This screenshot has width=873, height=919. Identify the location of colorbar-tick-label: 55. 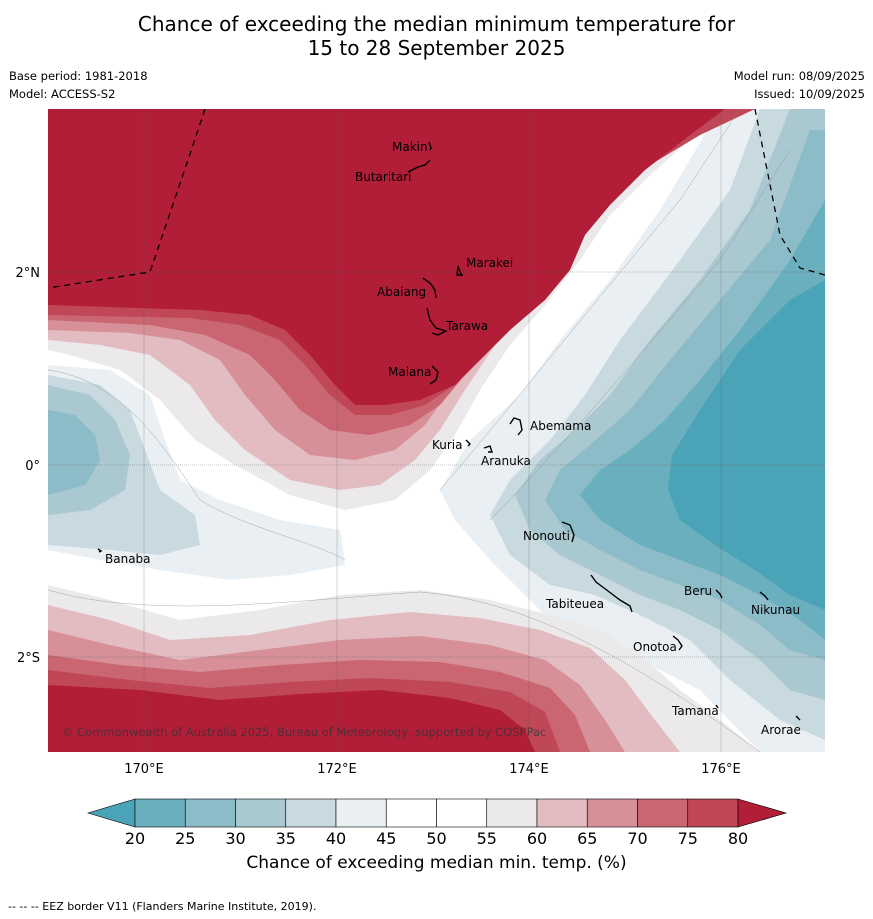
(487, 838).